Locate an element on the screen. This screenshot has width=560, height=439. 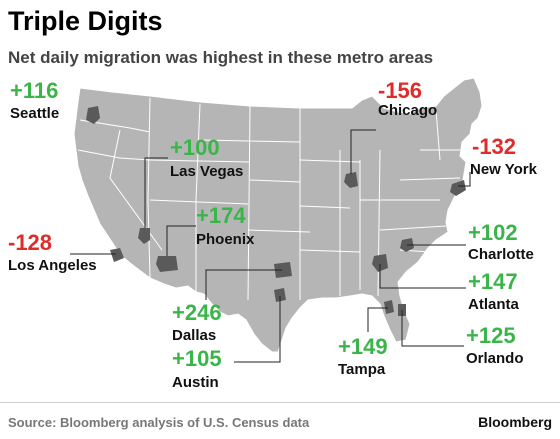
brand-logo: Bloomberg is located at coordinates (515, 422).